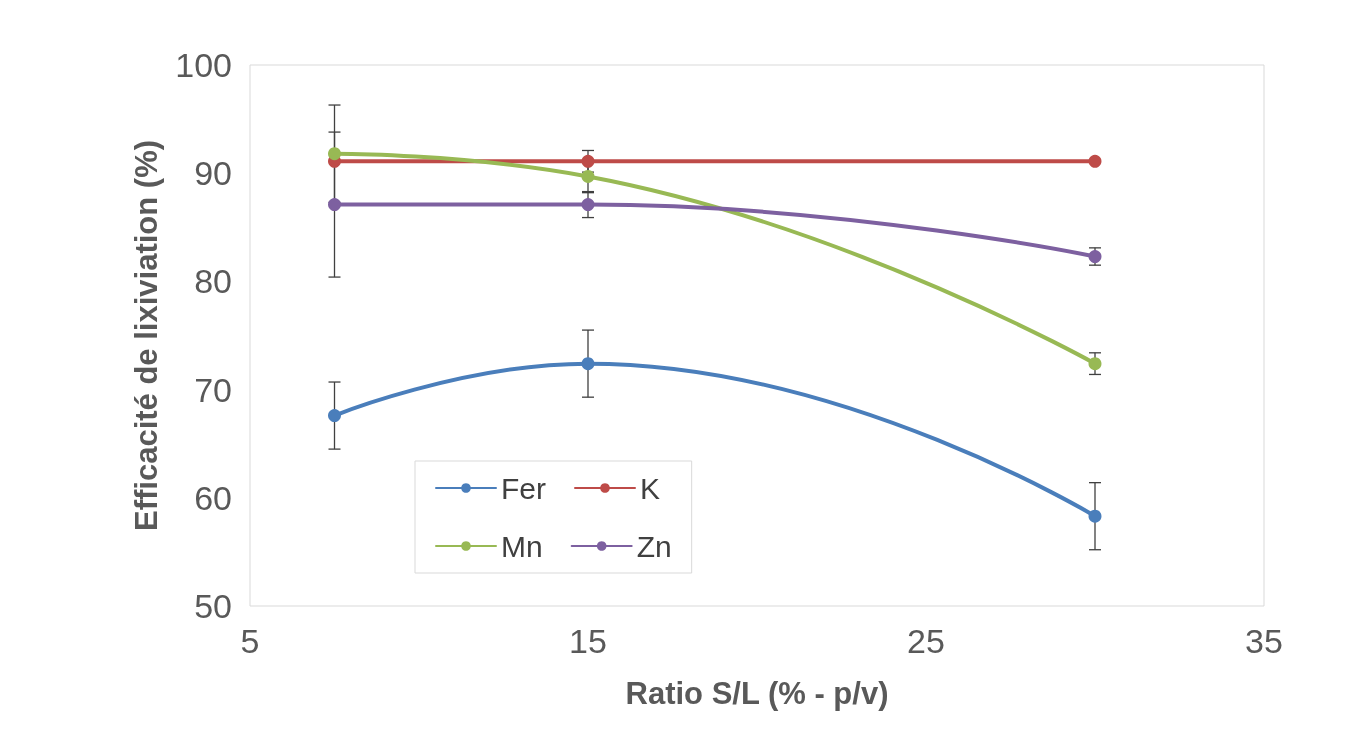 This screenshot has height=734, width=1358. What do you see at coordinates (588, 641) in the screenshot?
I see `x-tick-label: 15` at bounding box center [588, 641].